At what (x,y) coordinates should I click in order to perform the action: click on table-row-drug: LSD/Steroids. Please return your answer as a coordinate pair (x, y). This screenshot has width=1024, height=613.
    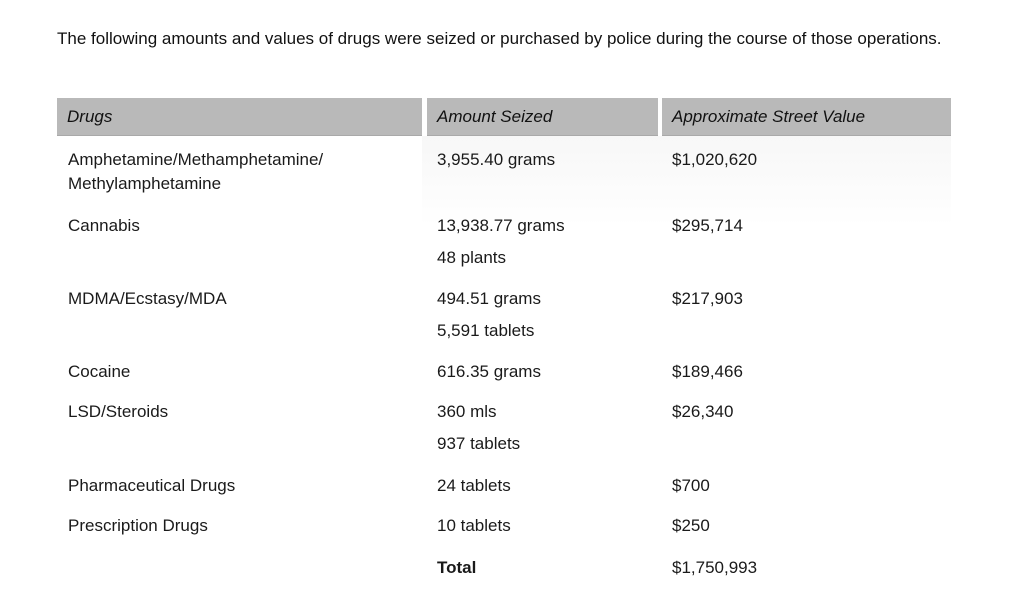
    Looking at the image, I should click on (243, 412).